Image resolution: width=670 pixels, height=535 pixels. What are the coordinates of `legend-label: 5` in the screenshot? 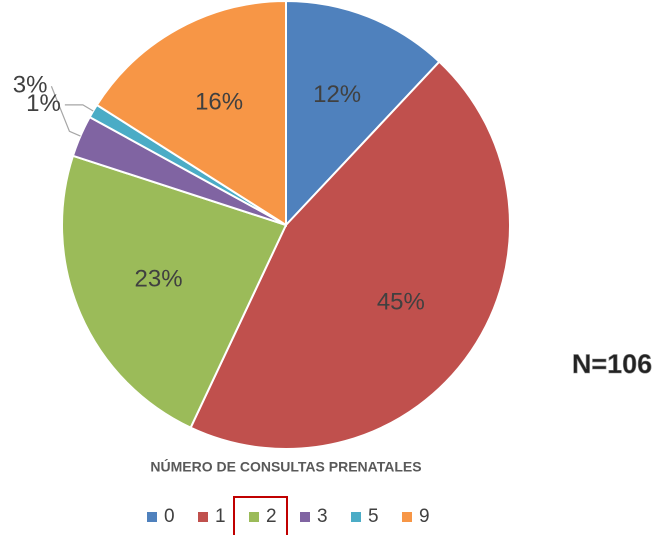 It's located at (373, 516).